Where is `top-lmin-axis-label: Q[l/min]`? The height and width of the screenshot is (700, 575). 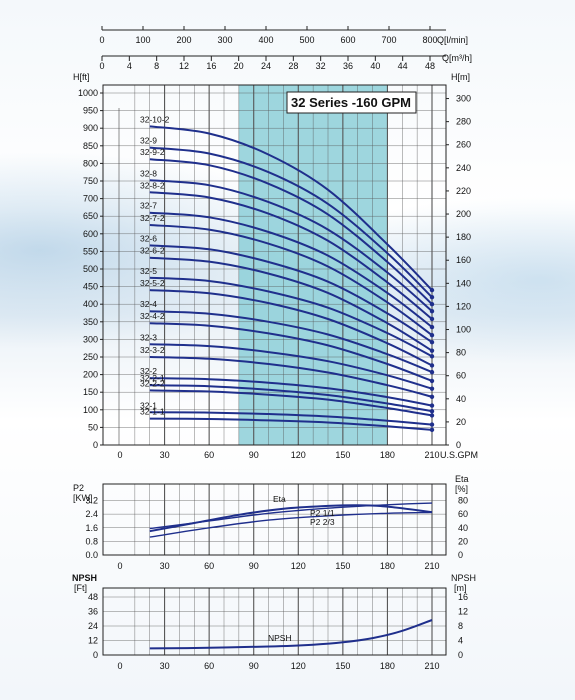
top-lmin-axis-label: Q[l/min] is located at coordinates (452, 40).